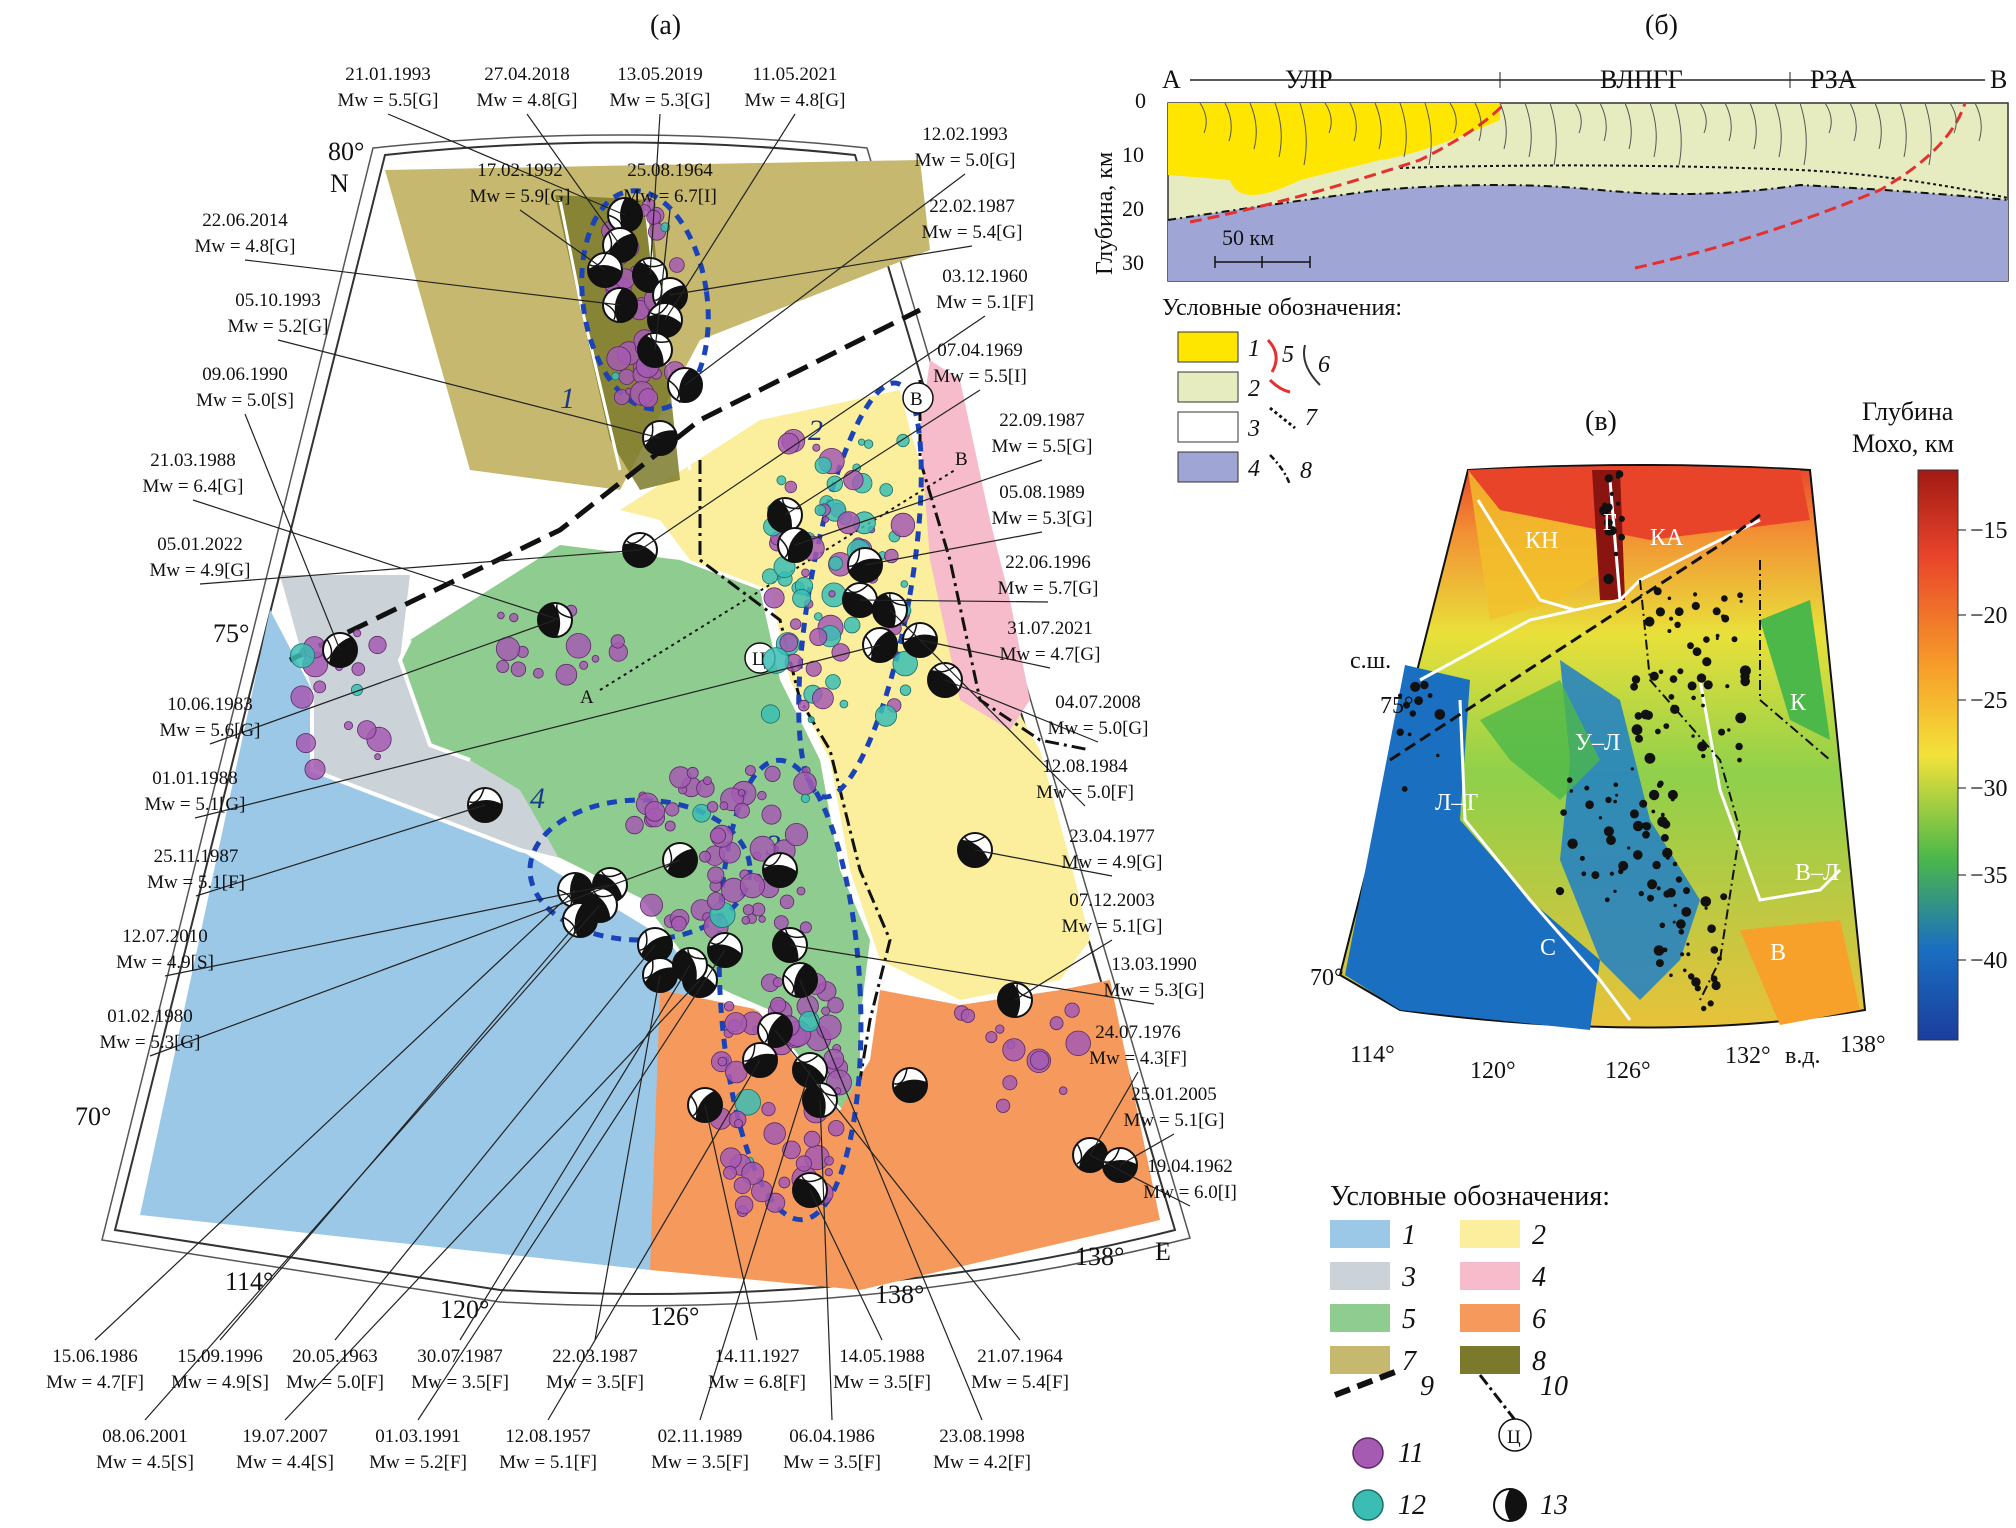  Describe the element at coordinates (1540, 740) in the screenshot. I see `moho-green-ul` at that location.